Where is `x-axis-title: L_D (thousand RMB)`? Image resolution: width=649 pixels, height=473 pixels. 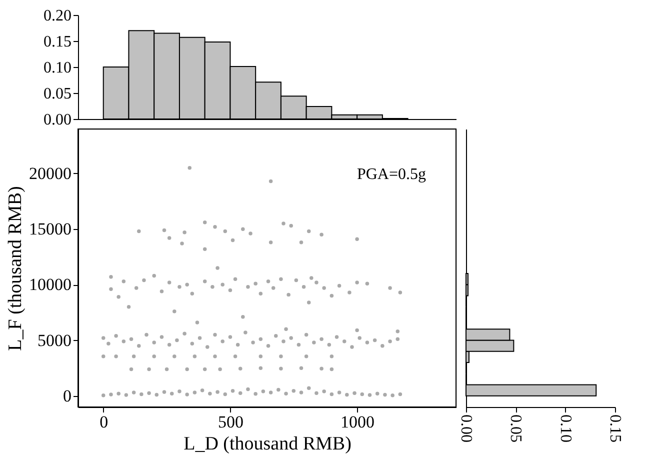
x-axis-title: L_D (thousand RMB) is located at coordinates (268, 444).